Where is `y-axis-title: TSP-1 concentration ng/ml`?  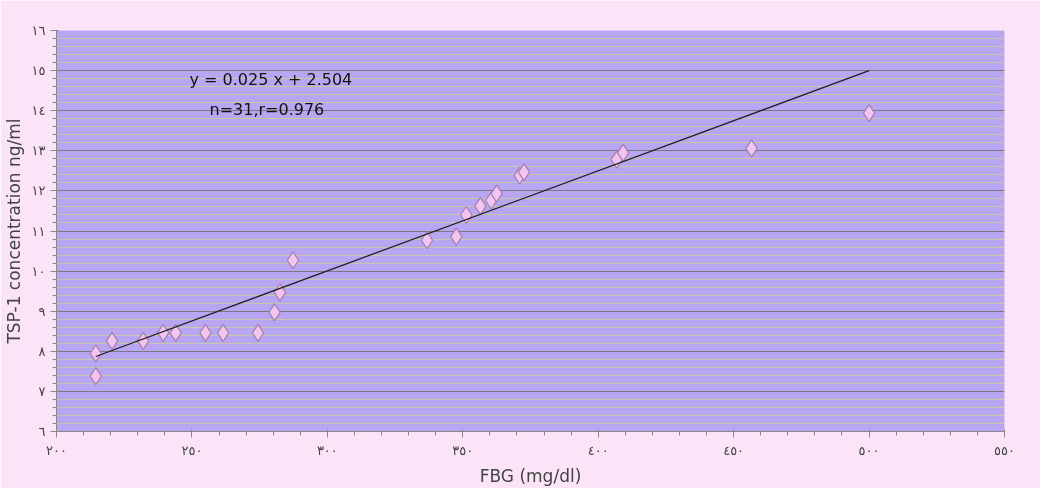 y-axis-title: TSP-1 concentration ng/ml is located at coordinates (13, 231).